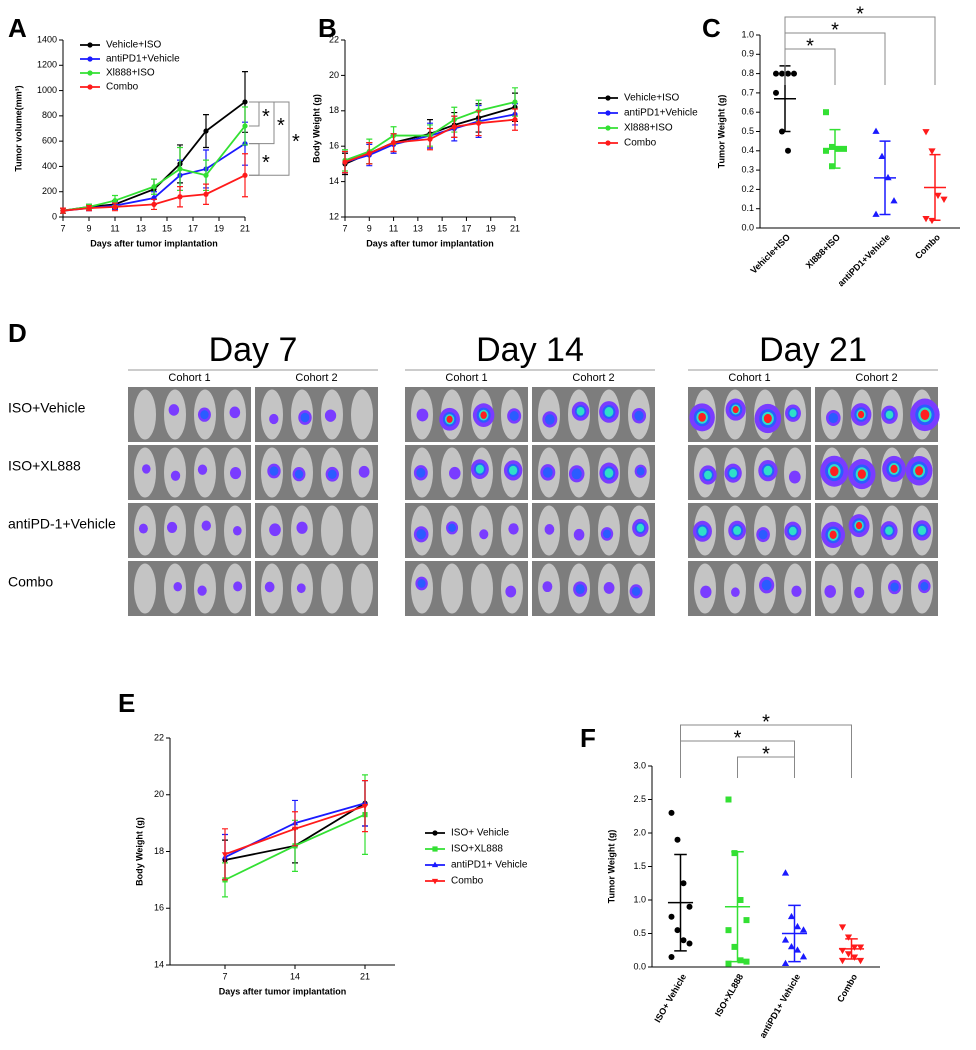  Describe the element at coordinates (47, 408) in the screenshot. I see `row-label: ISO+Vehicle` at that location.